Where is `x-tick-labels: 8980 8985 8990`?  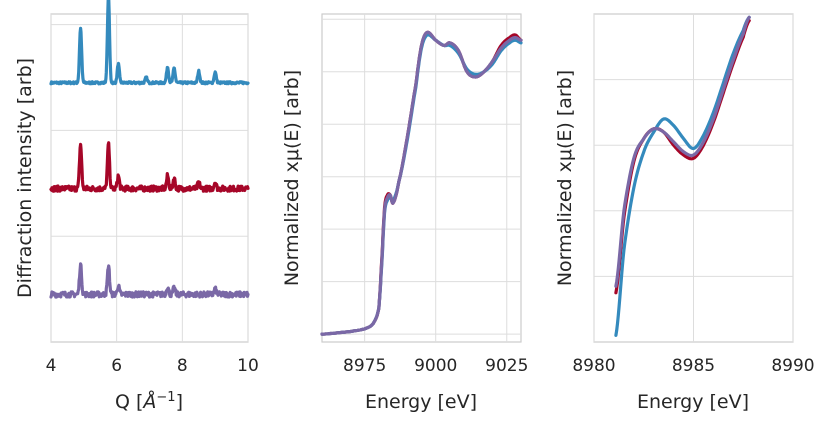 x-tick-labels: 8980 8985 8990 is located at coordinates (693, 366).